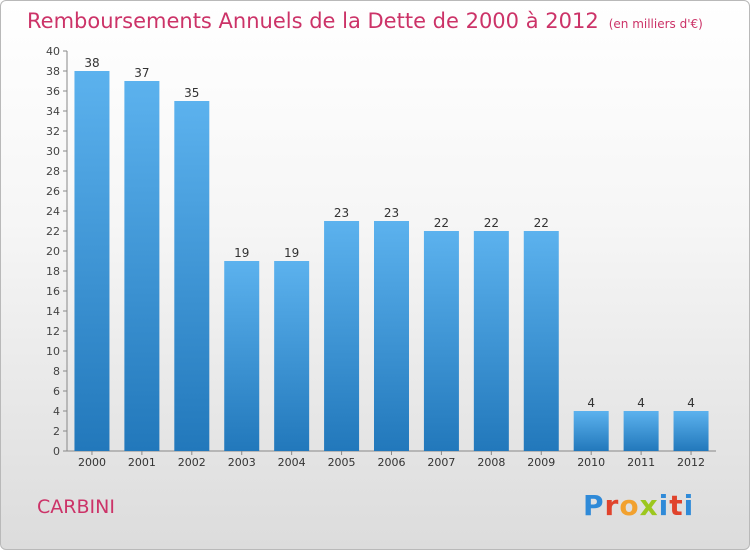 The image size is (750, 550). Describe the element at coordinates (53, 351) in the screenshot. I see `y-tick-label: 10` at that location.